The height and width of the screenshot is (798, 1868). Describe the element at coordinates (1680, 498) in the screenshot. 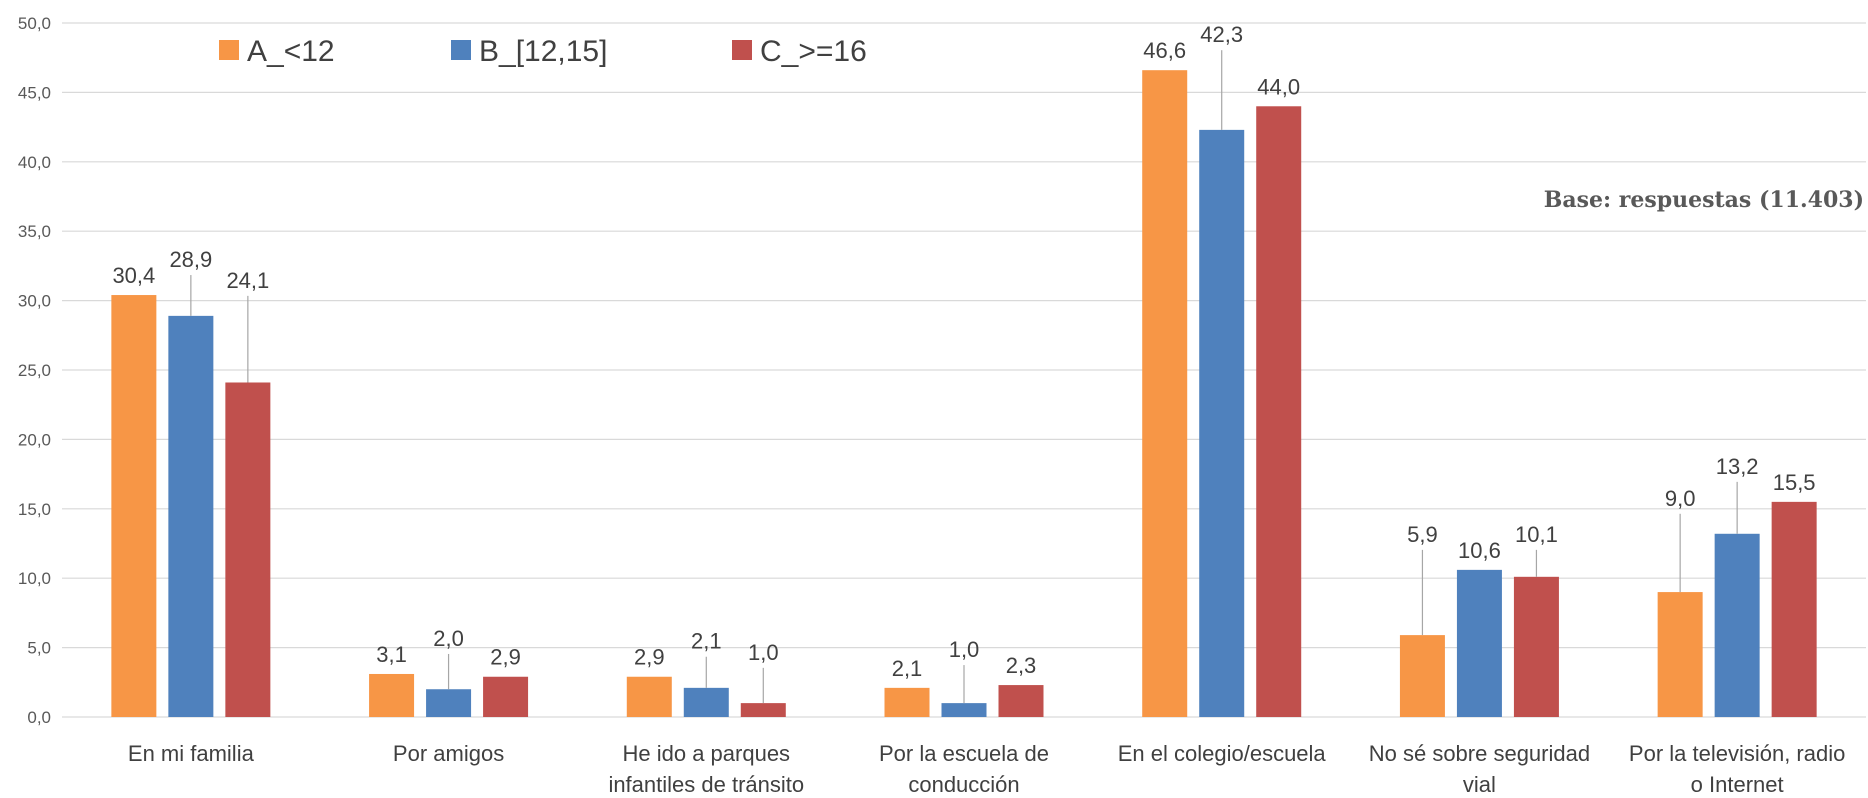

I see `data-label: 9,0` at that location.